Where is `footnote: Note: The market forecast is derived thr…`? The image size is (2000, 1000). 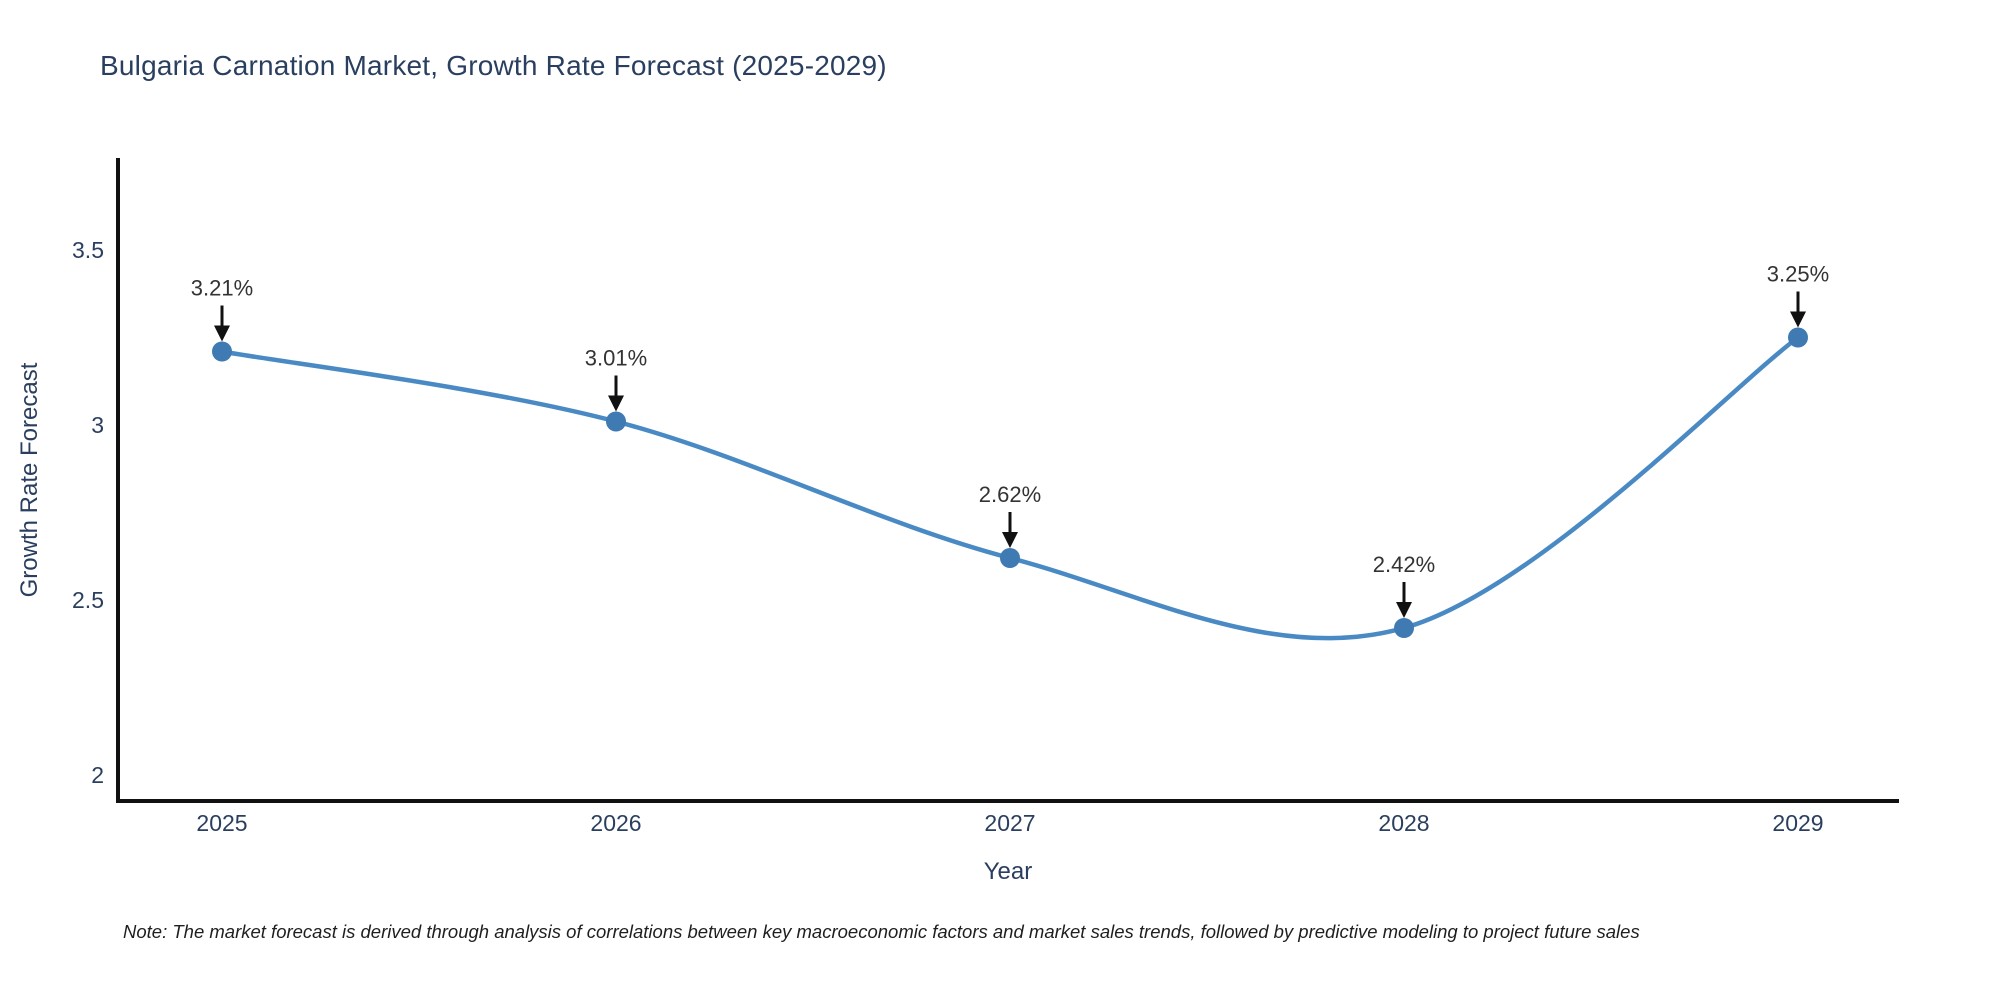
footnote: Note: The market forecast is derived thr… is located at coordinates (881, 931).